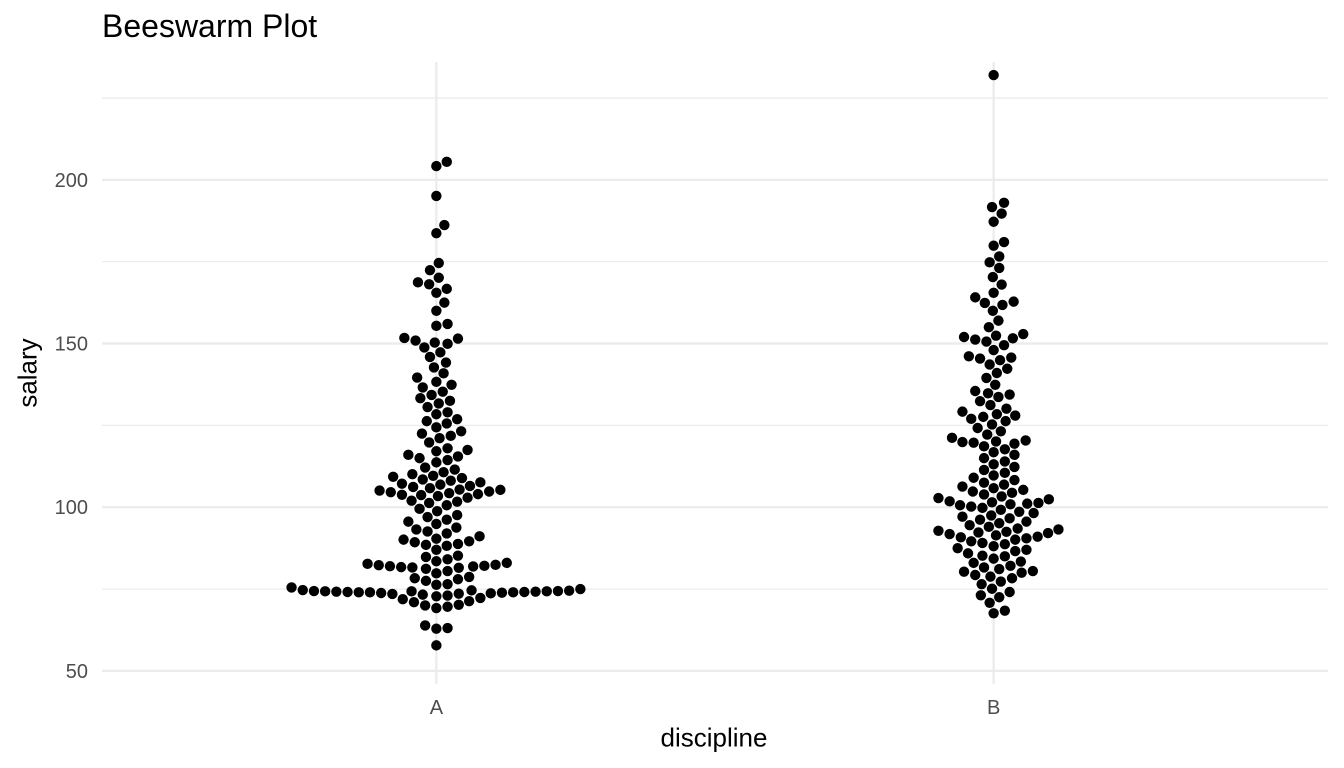  Describe the element at coordinates (437, 708) in the screenshot. I see `x-tick-label: A` at that location.